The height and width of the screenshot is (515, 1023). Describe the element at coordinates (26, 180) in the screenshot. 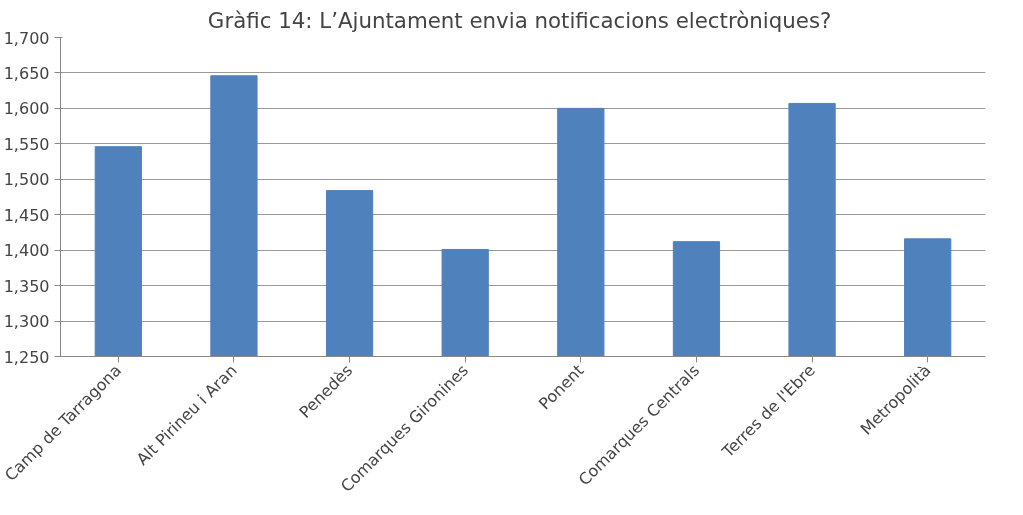

I see `y-tick-label: 1,500` at that location.